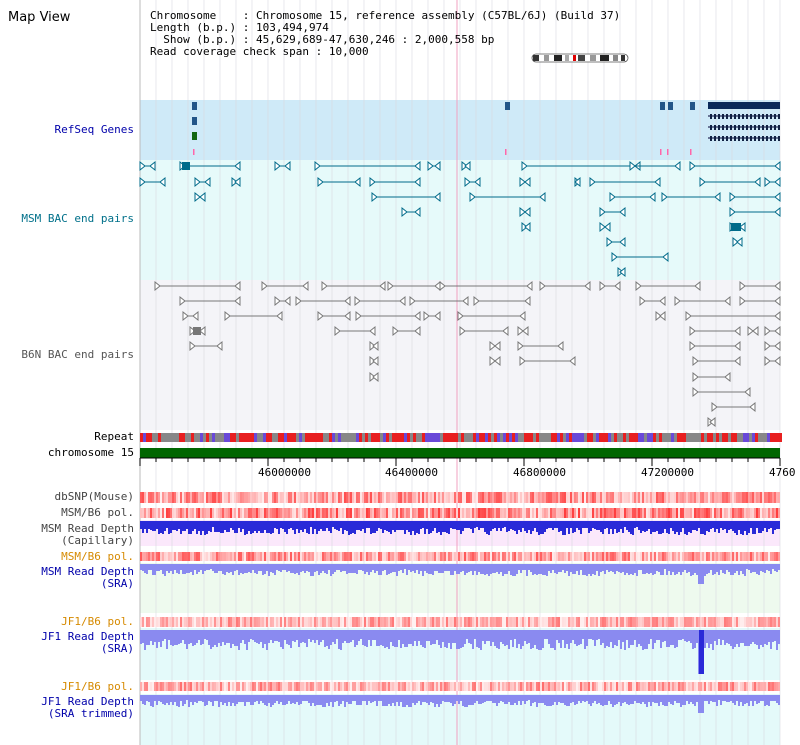 Image resolution: width=800 pixels, height=745 pixels. What do you see at coordinates (97, 512) in the screenshot?
I see `track-label-msm-b6-pol-1: MSM/B6 pol.` at bounding box center [97, 512].